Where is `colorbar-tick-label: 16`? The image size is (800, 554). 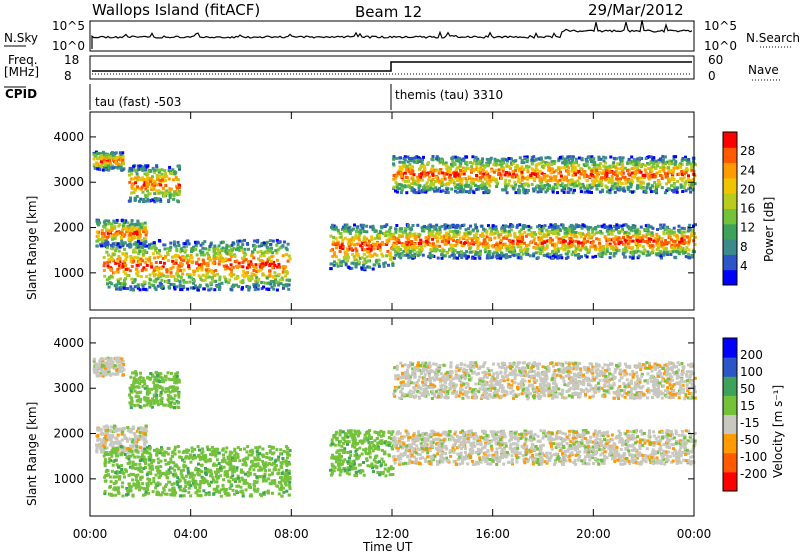 colorbar-tick-label: 16 is located at coordinates (747, 209).